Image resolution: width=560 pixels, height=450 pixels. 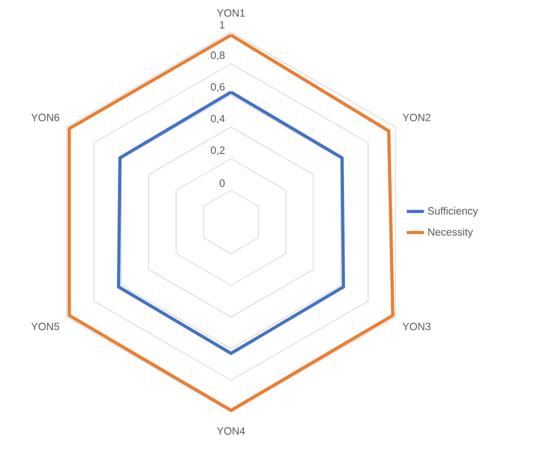 What do you see at coordinates (222, 183) in the screenshot?
I see `y-tick-label: 0` at bounding box center [222, 183].